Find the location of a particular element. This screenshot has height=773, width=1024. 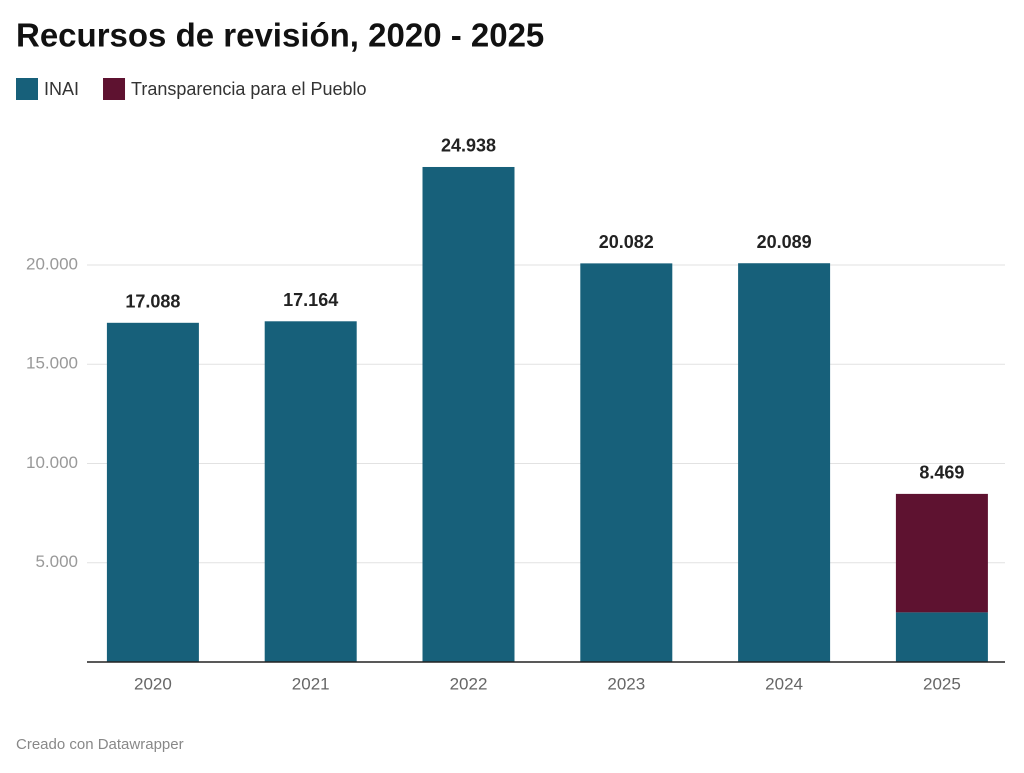

footer: Creado con Datawrapper is located at coordinates (100, 744).